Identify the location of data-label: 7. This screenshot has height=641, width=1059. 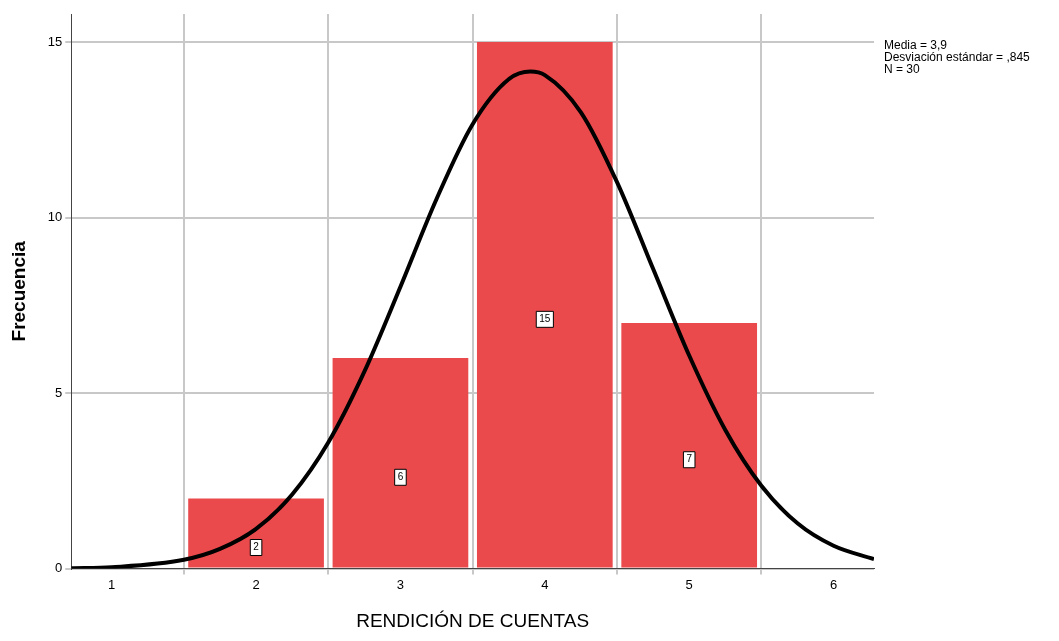
(689, 459).